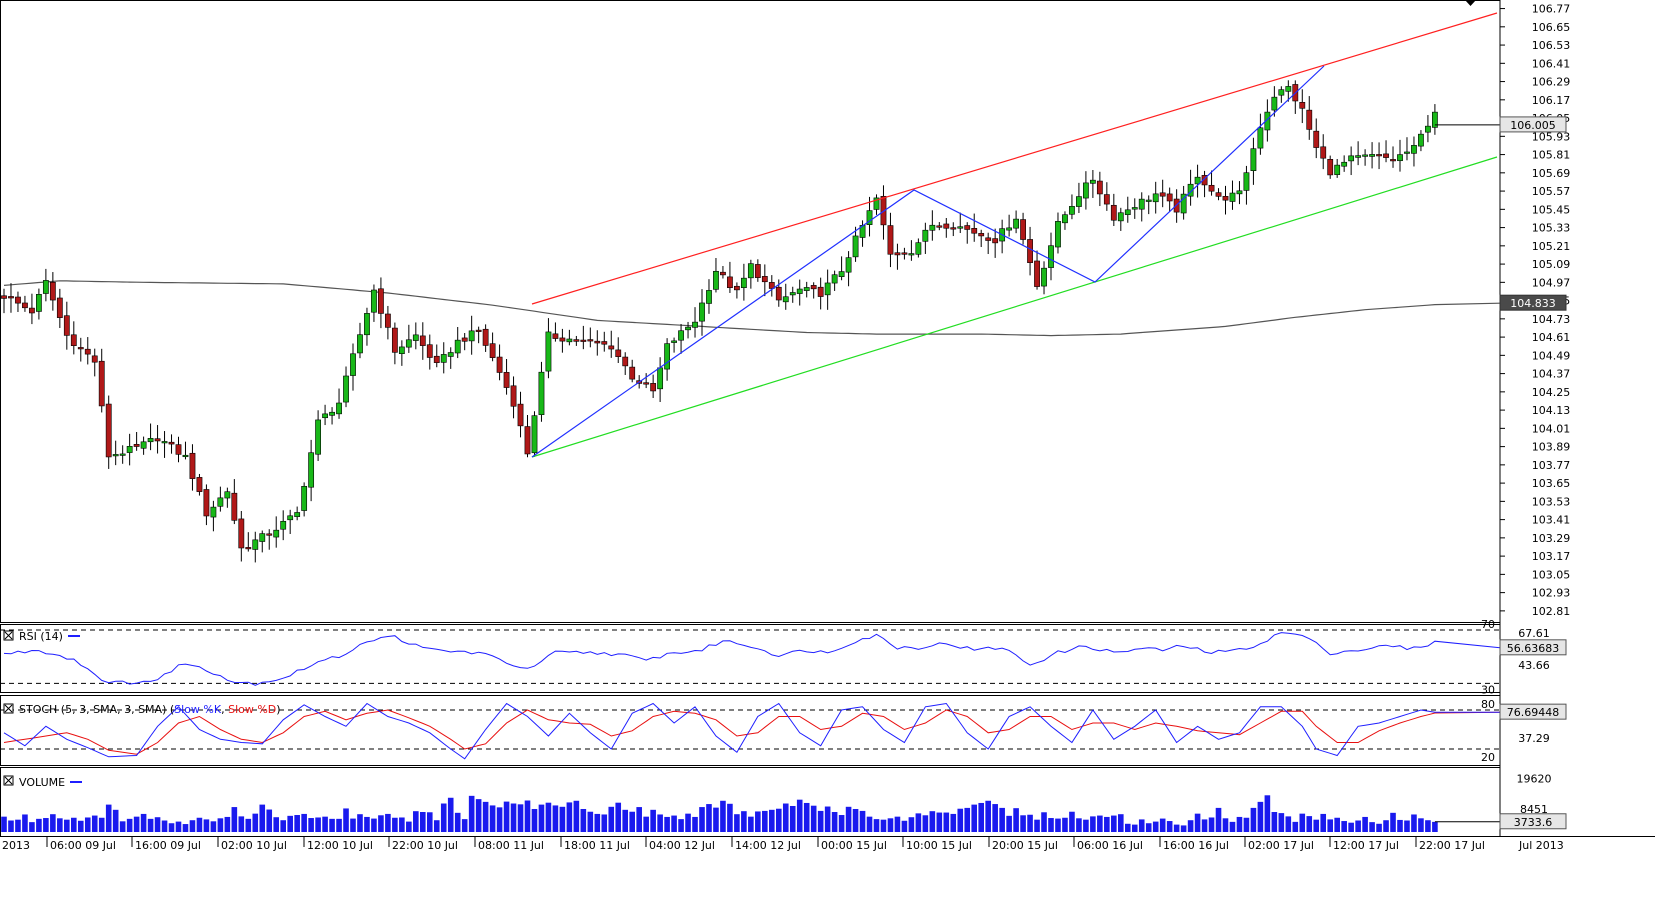 This screenshot has width=1655, height=901. Describe the element at coordinates (776, 802) in the screenshot. I see `volume-panel: 19620 8451` at that location.